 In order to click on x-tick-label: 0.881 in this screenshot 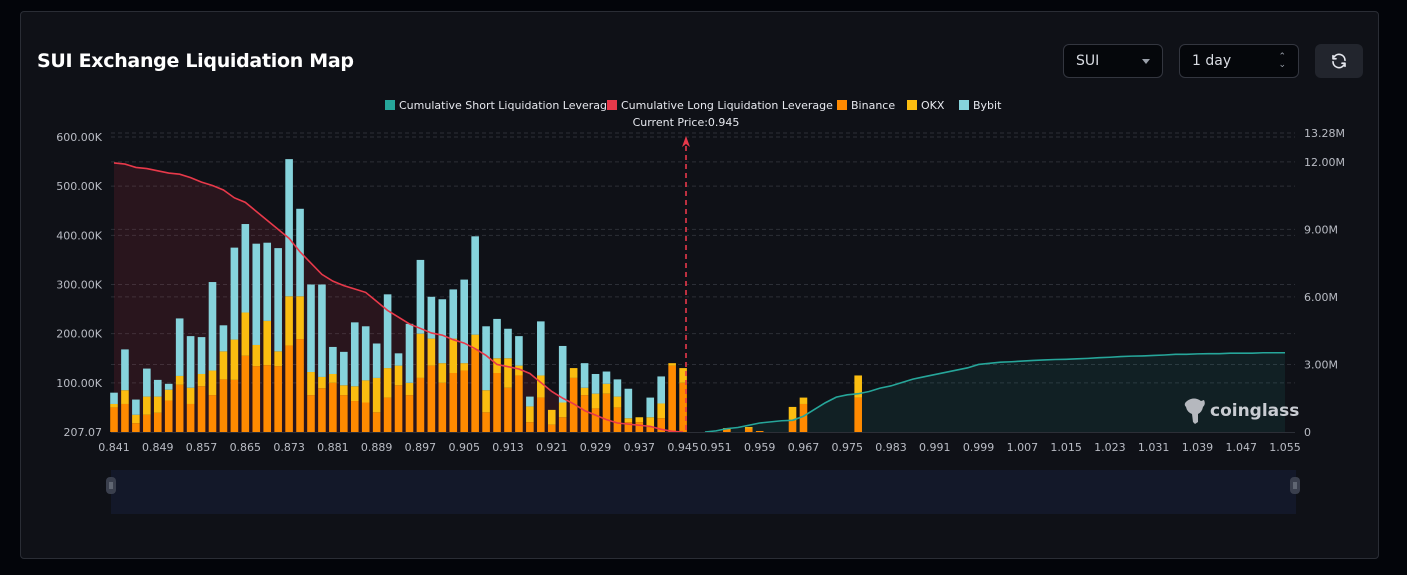, I will do `click(333, 447)`.